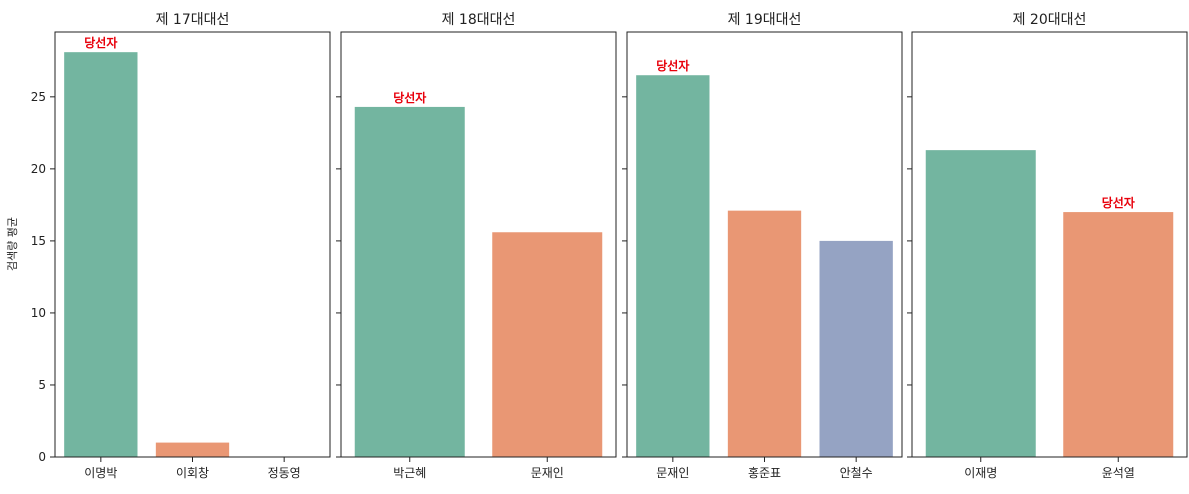 This screenshot has width=1189, height=494. I want to click on y-tick-label: 0, so click(42, 457).